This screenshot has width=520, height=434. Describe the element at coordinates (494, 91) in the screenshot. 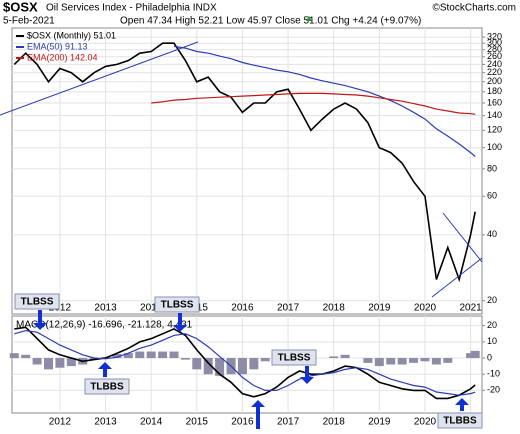

I see `y-tick-label: 180` at that location.